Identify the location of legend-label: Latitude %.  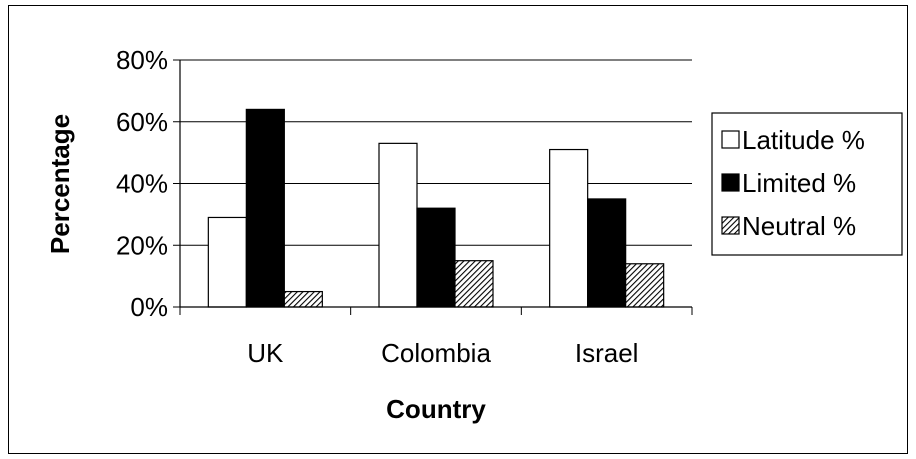
(803, 140).